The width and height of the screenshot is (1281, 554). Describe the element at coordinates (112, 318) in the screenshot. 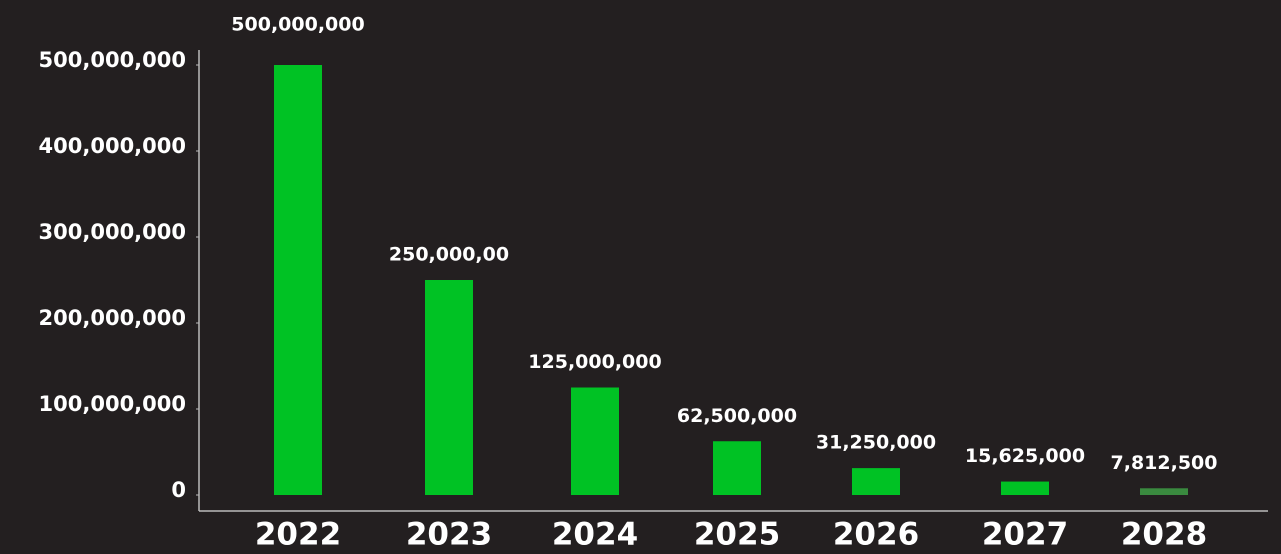

I see `y-tick-label: 200,000,000` at that location.